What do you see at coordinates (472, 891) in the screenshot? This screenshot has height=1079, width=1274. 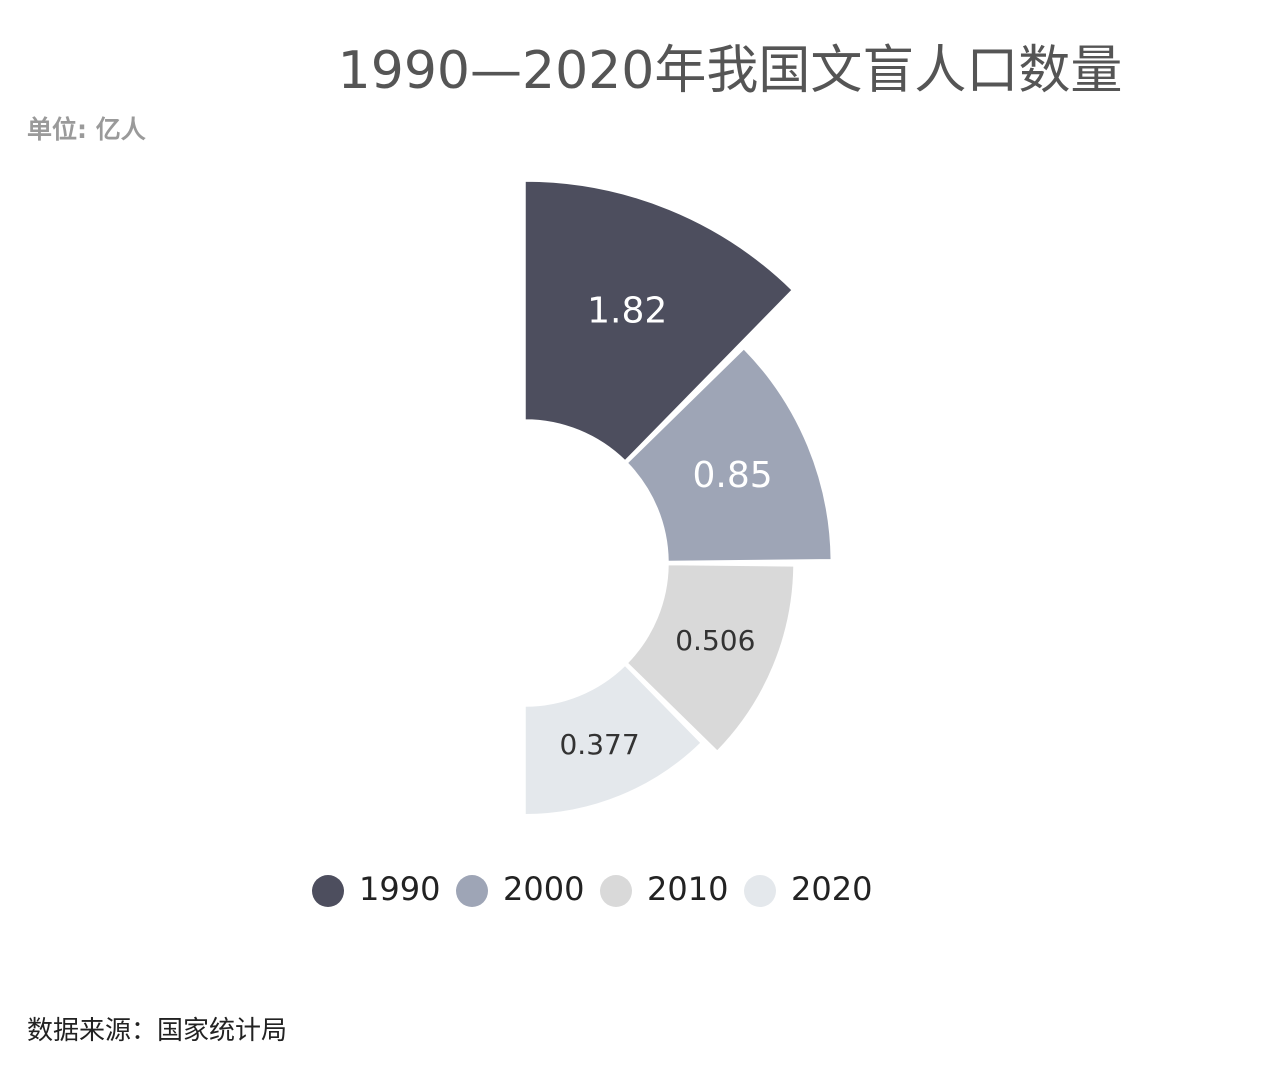 I see `legend-marker-2000` at bounding box center [472, 891].